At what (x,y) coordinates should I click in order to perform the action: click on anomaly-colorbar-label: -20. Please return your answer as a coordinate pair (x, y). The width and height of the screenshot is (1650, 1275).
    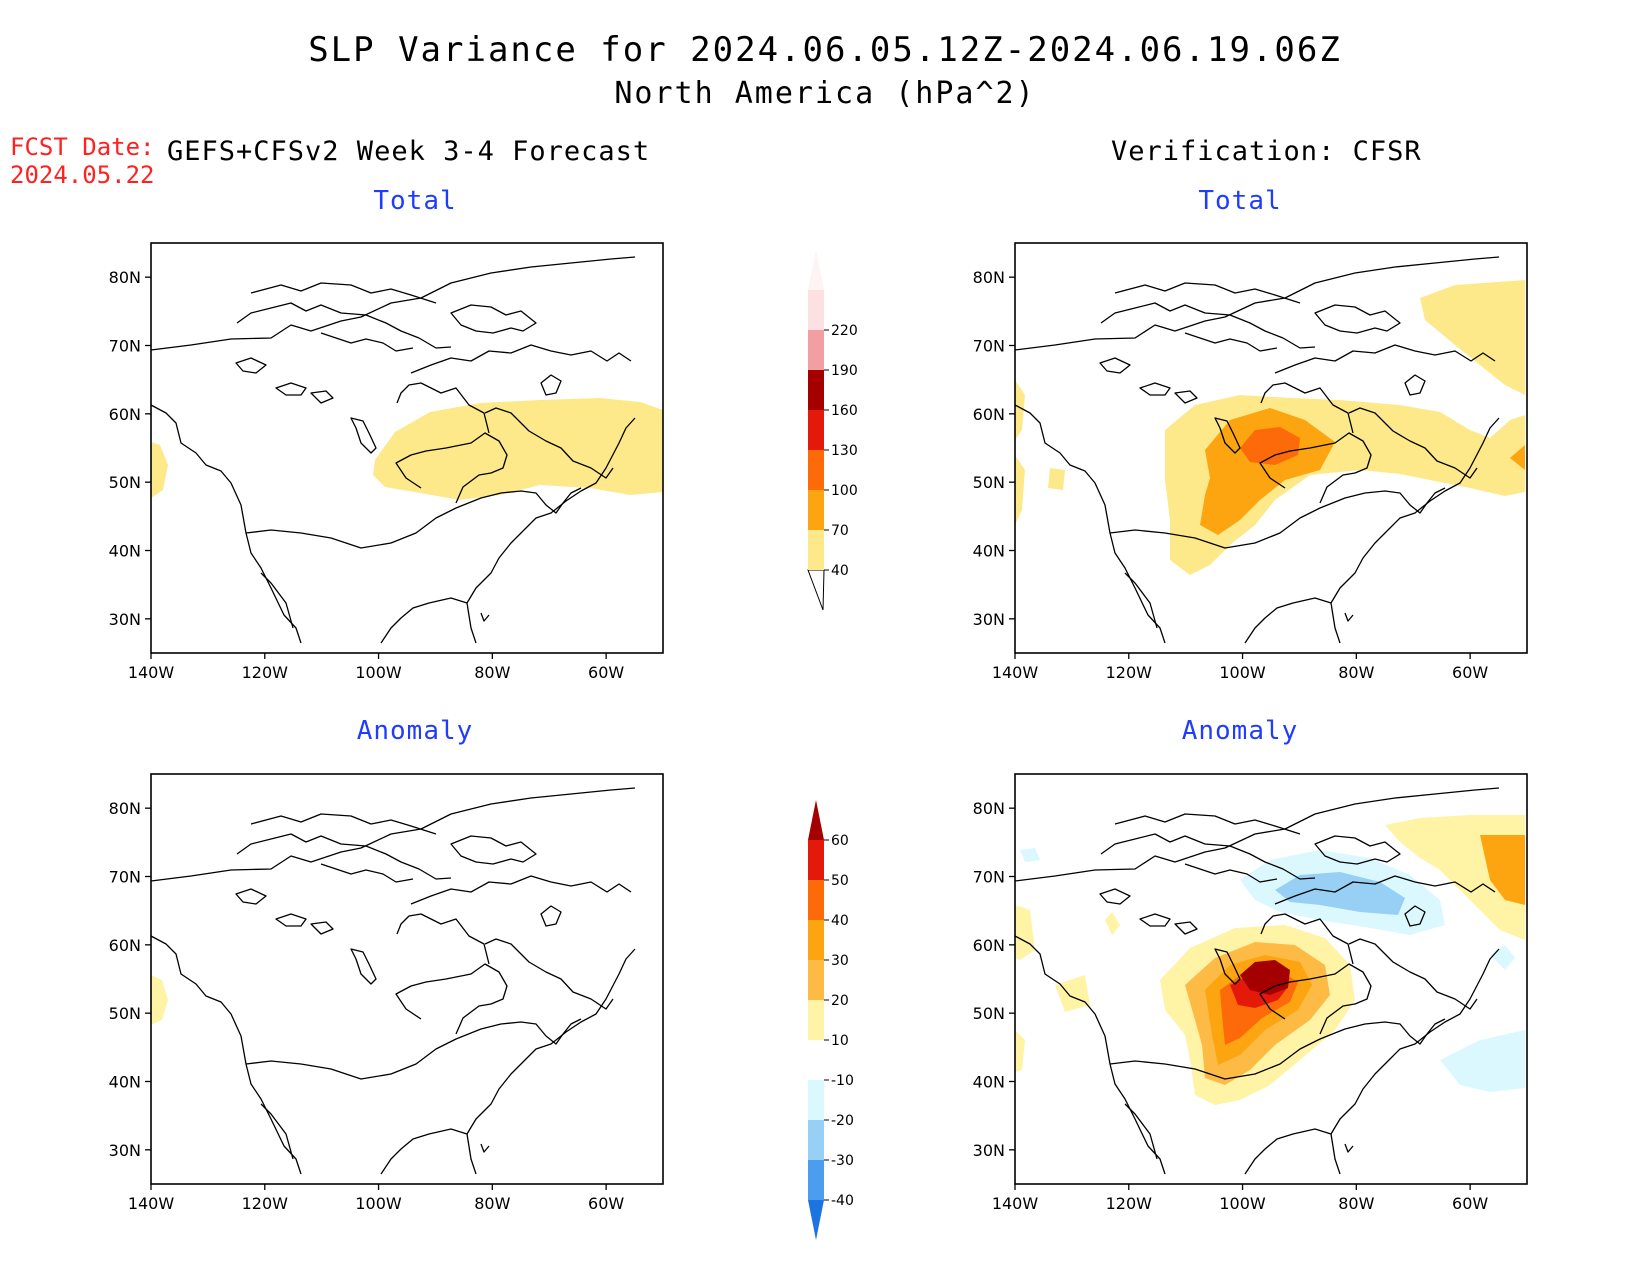
    Looking at the image, I should click on (842, 1121).